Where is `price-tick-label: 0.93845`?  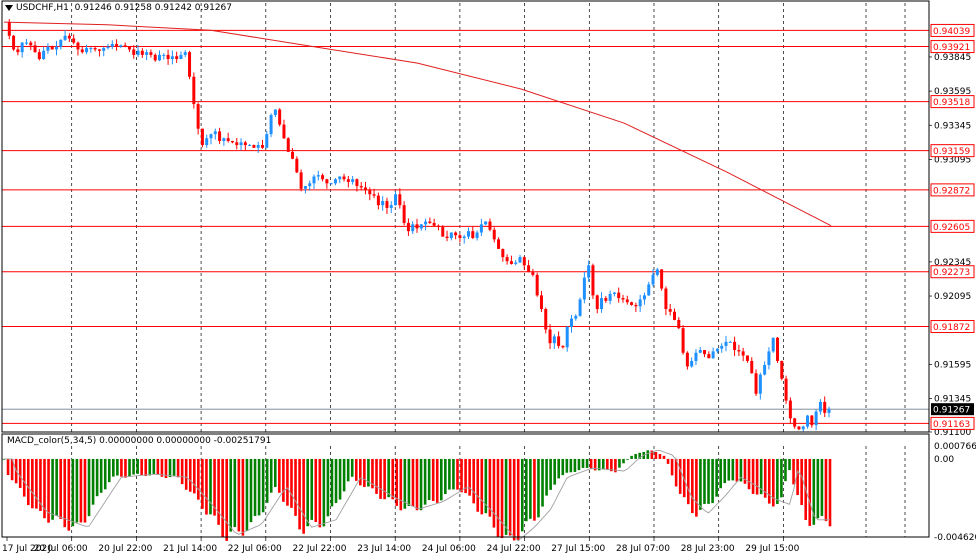
price-tick-label: 0.93845 is located at coordinates (952, 58).